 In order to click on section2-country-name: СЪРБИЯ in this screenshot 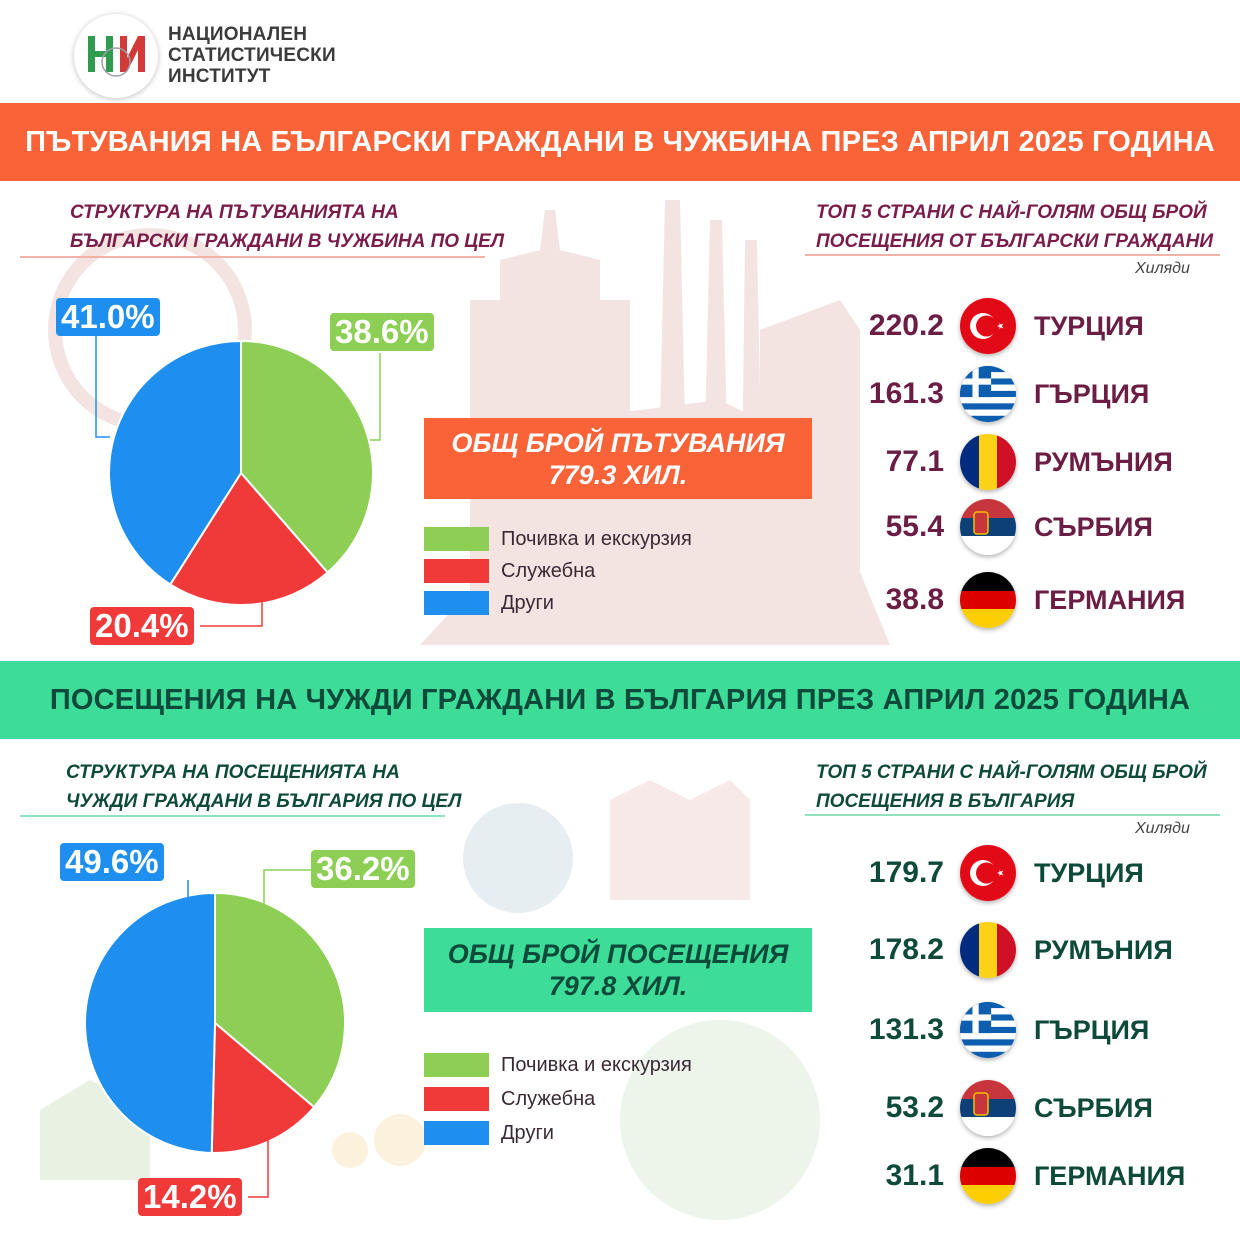, I will do `click(1093, 1107)`.